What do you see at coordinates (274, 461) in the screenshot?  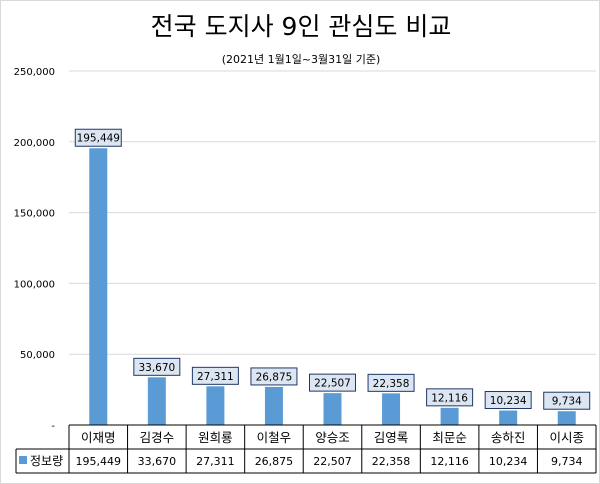 I see `table-value: 26,875` at bounding box center [274, 461].